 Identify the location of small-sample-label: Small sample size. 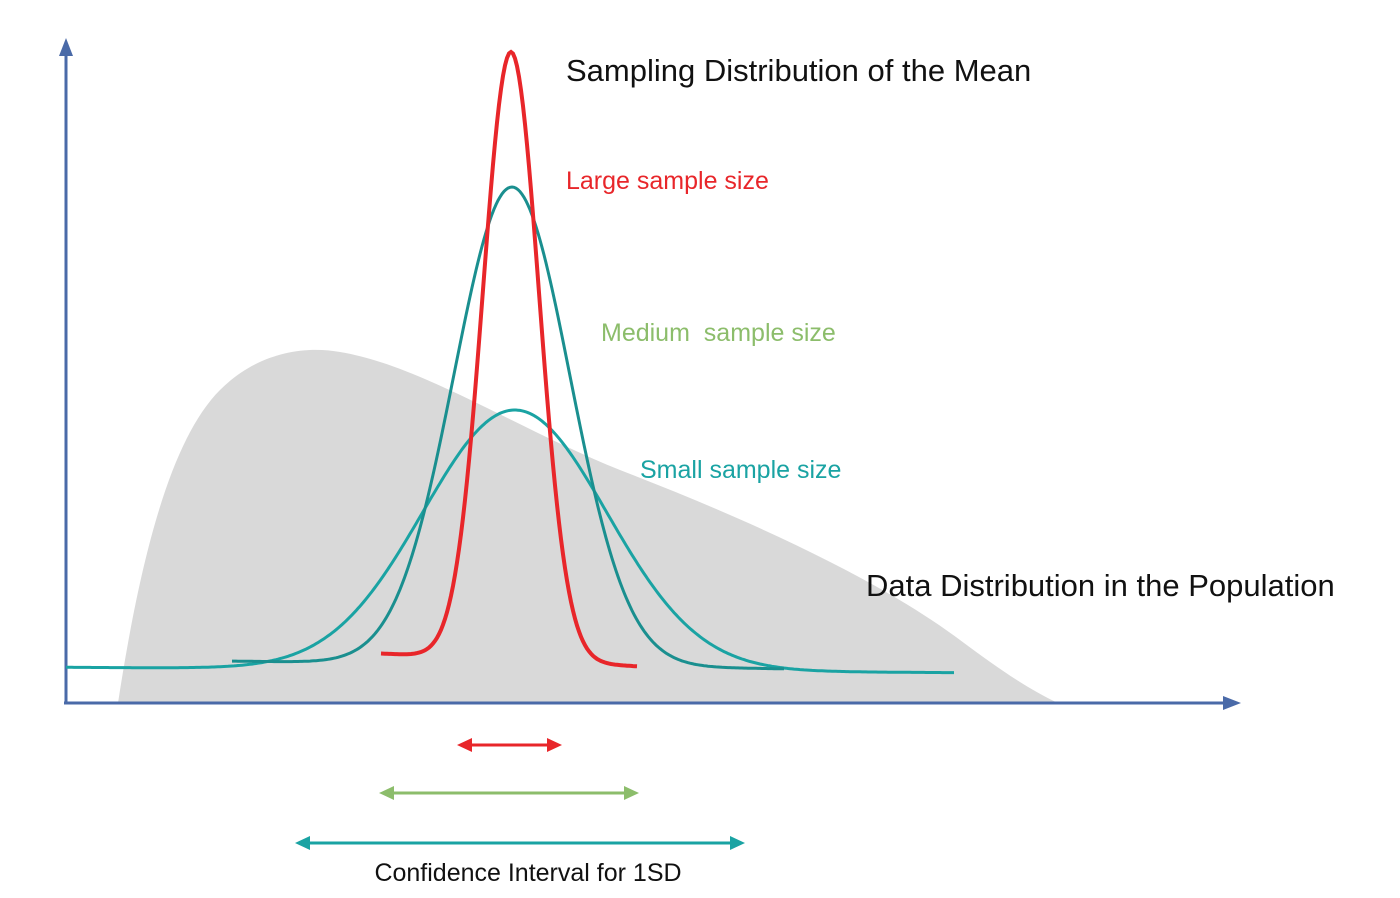
(740, 470).